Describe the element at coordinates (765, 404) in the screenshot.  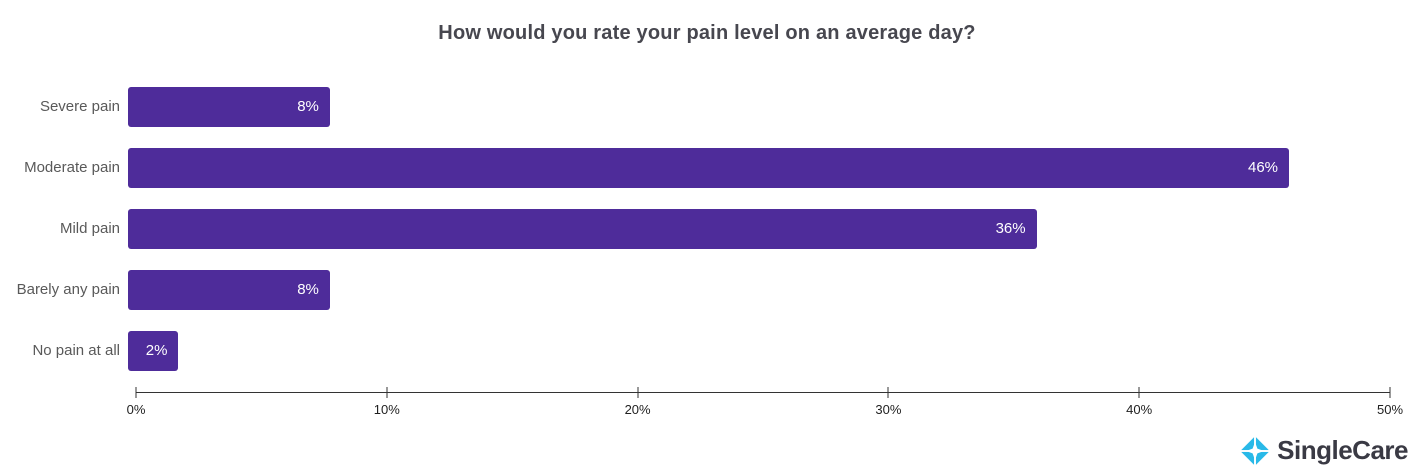
I see `x-axis: 0% 10% 20% 30% 40% 50%` at that location.